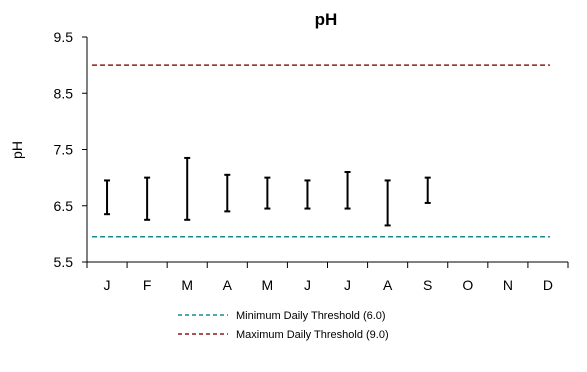 The width and height of the screenshot is (587, 372). What do you see at coordinates (311, 316) in the screenshot?
I see `legend-label: Minimum Daily Threshold (6.0)` at bounding box center [311, 316].